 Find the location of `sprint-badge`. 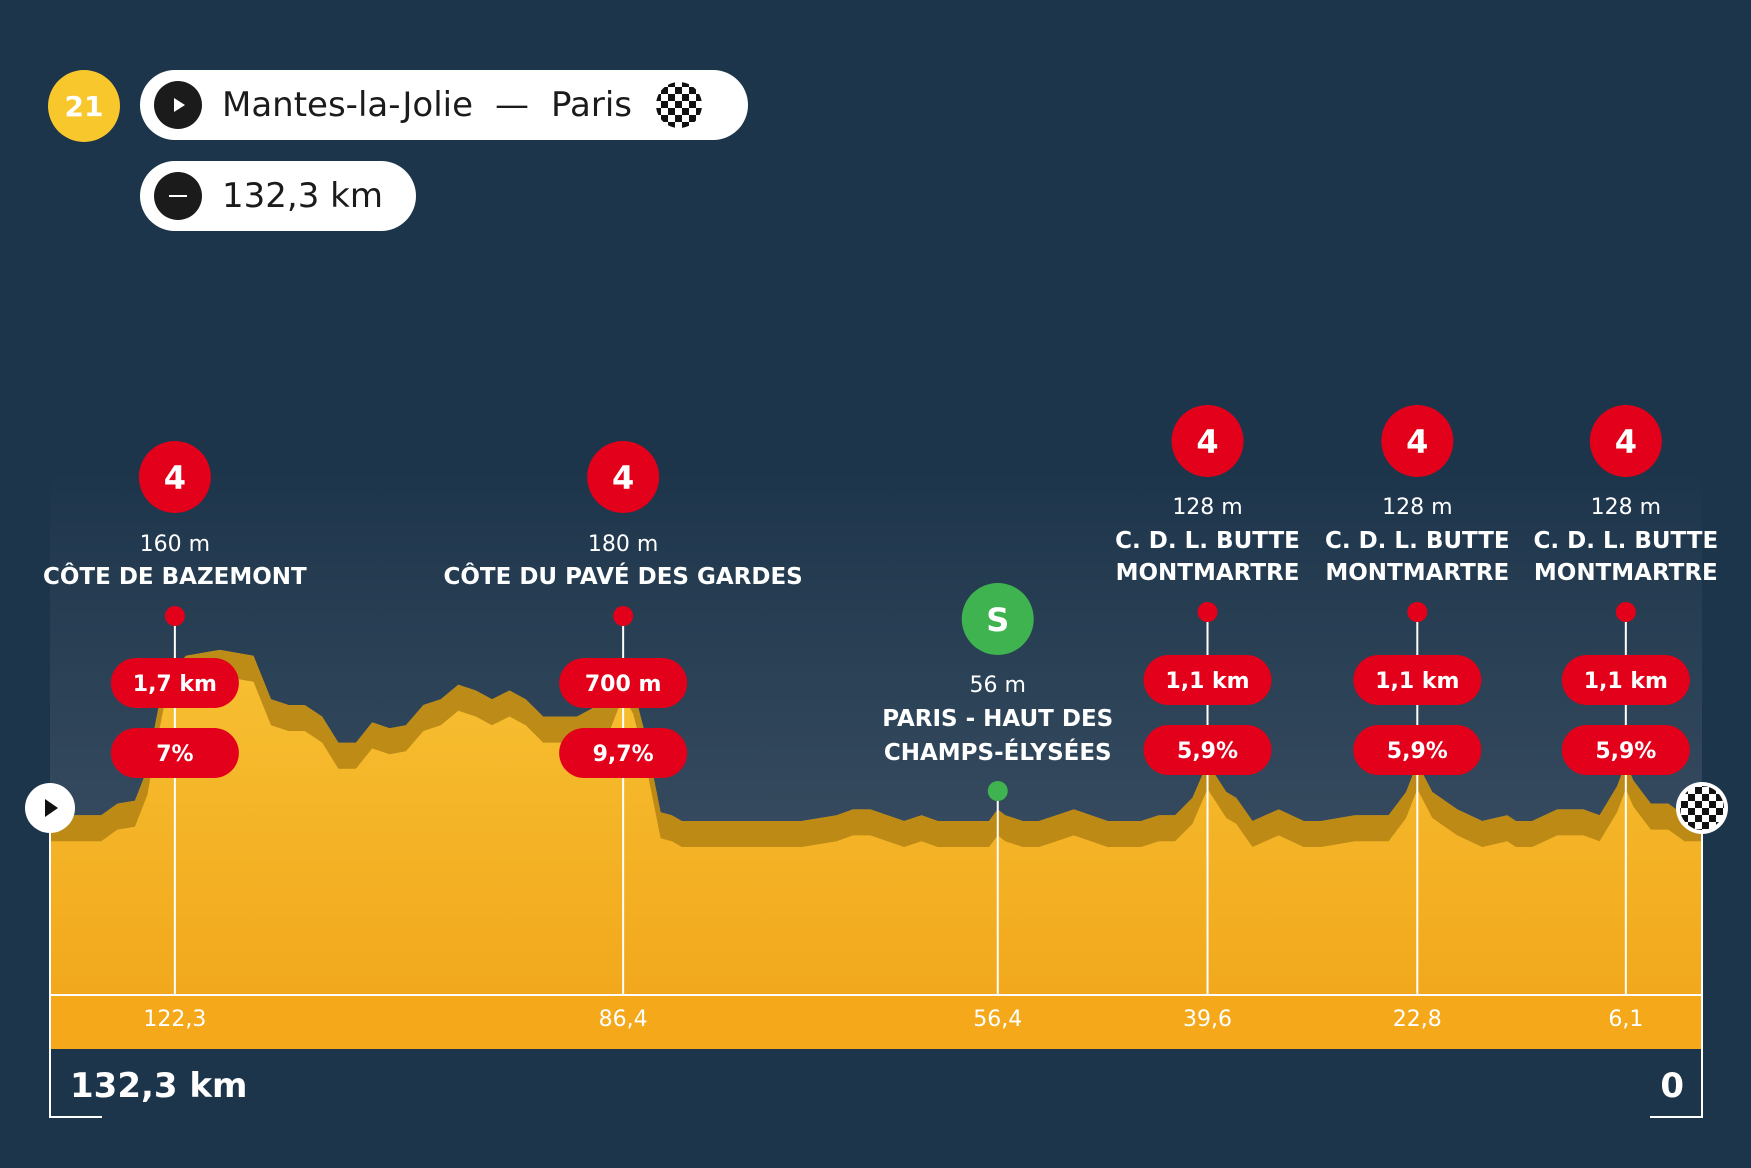

sprint-badge is located at coordinates (997, 619).